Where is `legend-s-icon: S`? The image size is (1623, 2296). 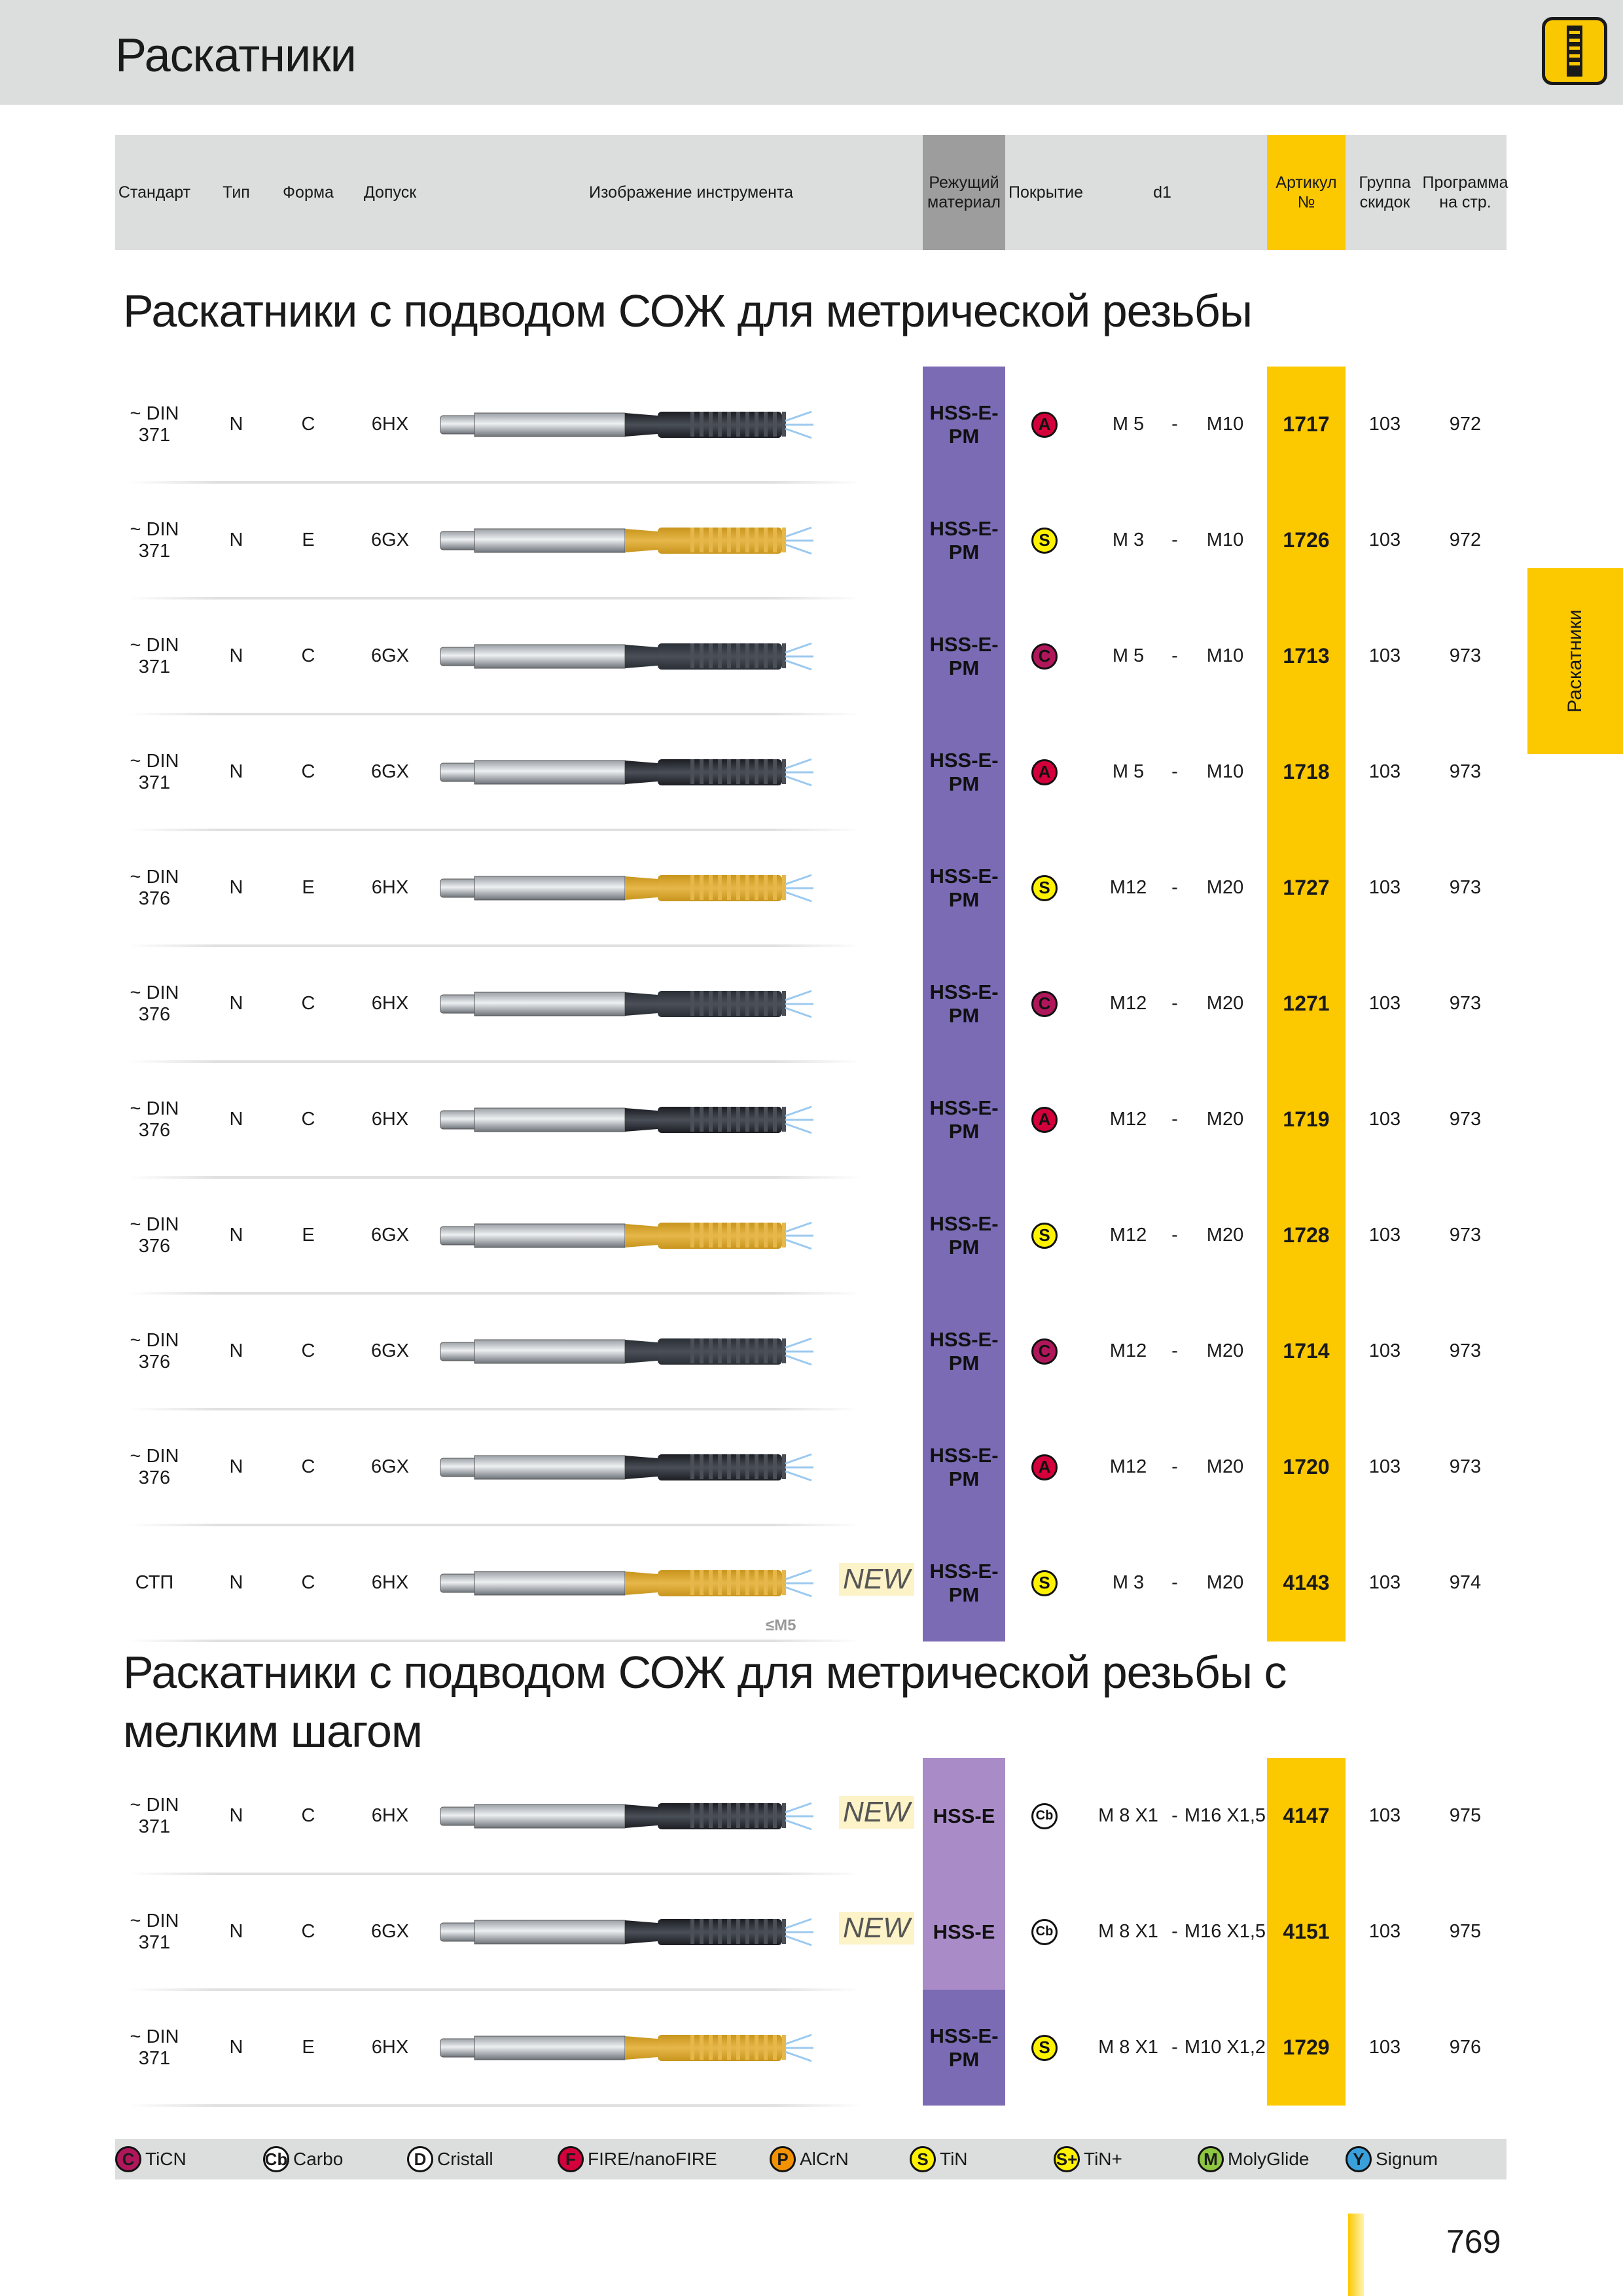 legend-s-icon: S is located at coordinates (923, 2159).